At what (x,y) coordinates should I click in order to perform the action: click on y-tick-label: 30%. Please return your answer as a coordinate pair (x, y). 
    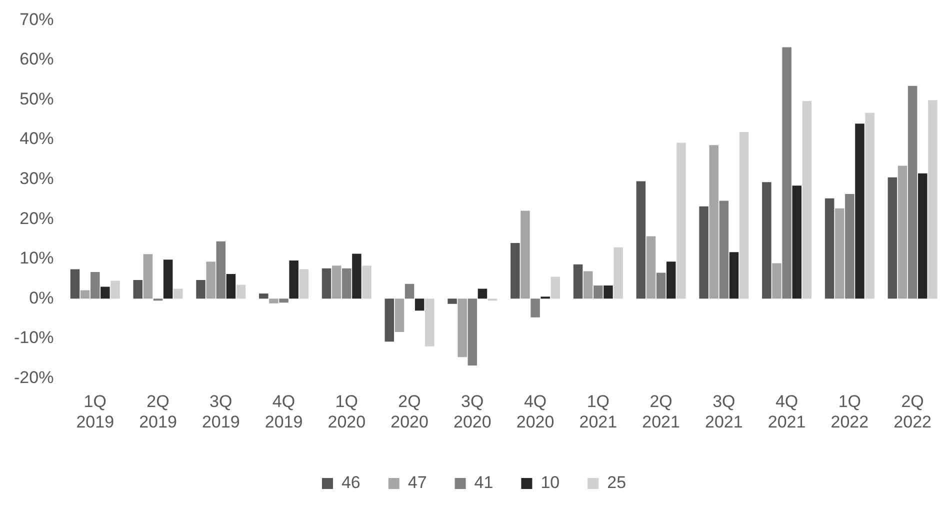
    Looking at the image, I should click on (37, 178).